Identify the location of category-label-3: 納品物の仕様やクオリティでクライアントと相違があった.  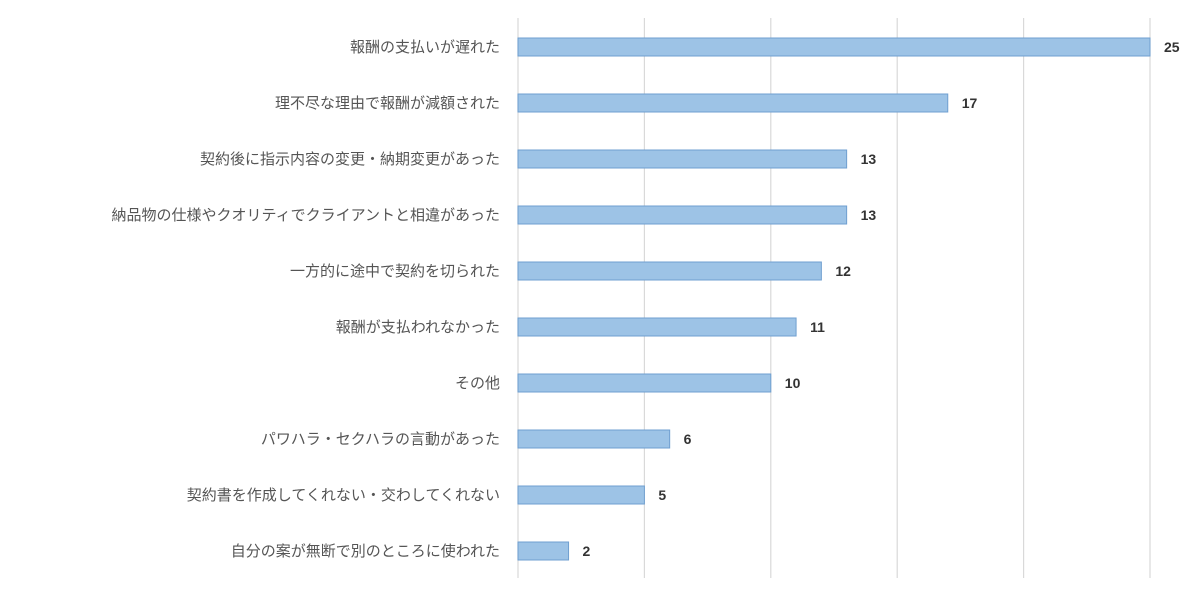
(305, 215).